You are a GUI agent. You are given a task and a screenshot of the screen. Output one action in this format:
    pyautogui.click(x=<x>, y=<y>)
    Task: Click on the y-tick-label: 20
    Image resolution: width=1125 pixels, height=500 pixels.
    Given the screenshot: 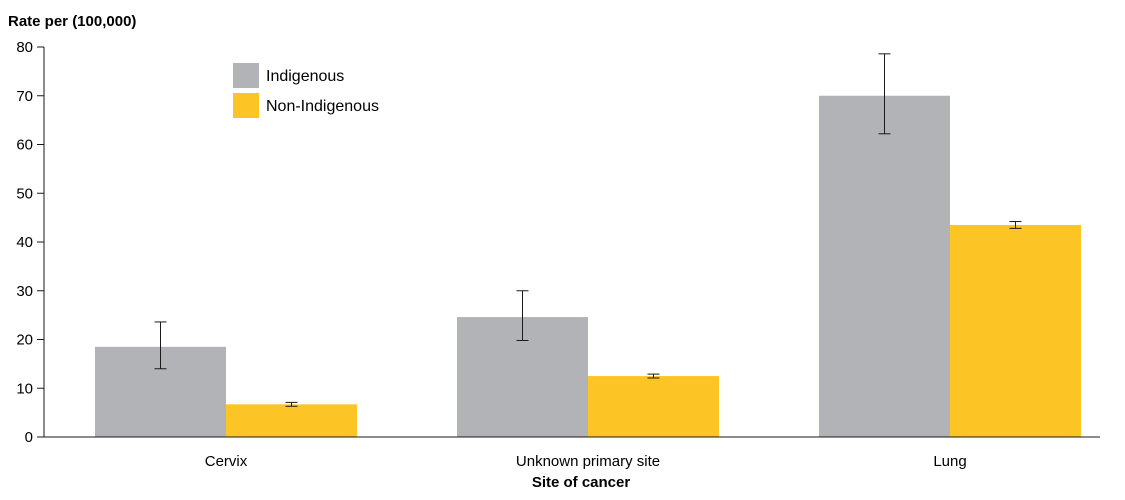 What is the action you would take?
    pyautogui.click(x=24, y=340)
    